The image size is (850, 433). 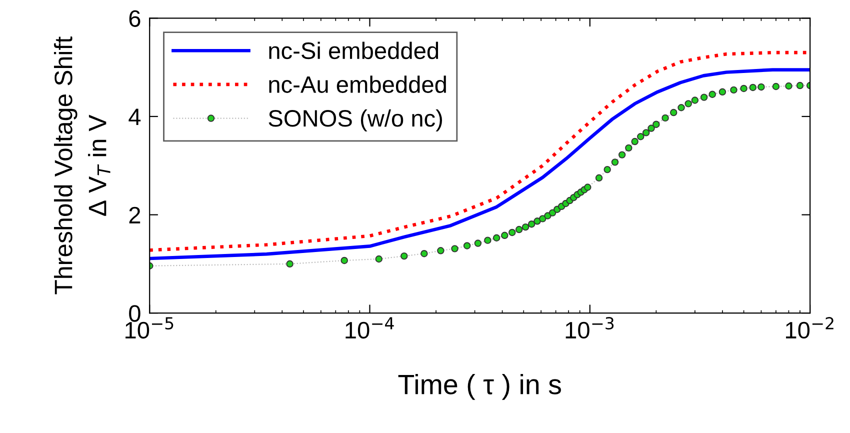 What do you see at coordinates (355, 120) in the screenshot?
I see `legend-label: SONOS (w/o nc)` at bounding box center [355, 120].